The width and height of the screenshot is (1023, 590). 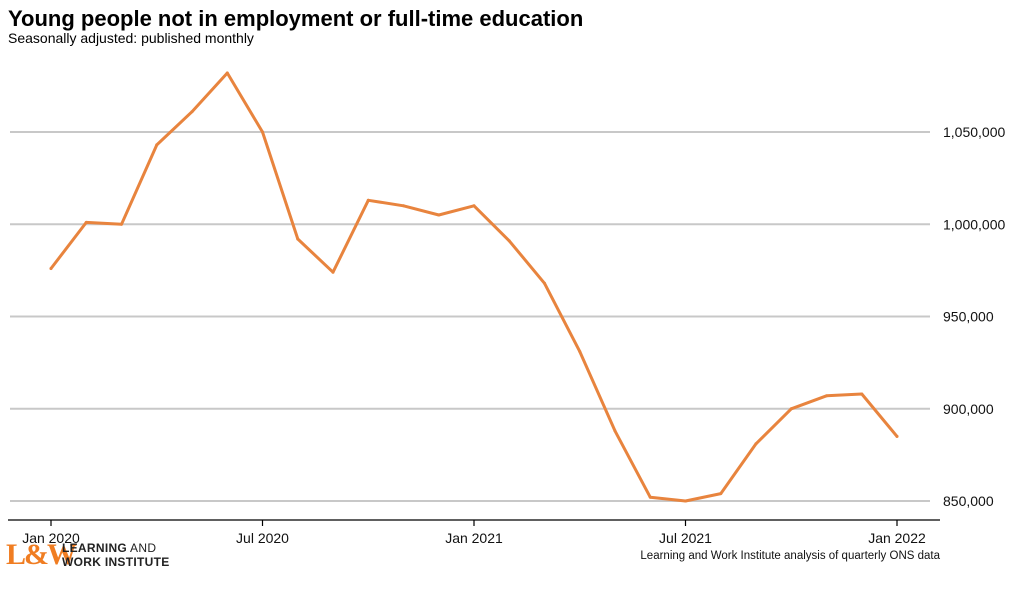 I want to click on y-tick-label: 950,000, so click(x=968, y=317).